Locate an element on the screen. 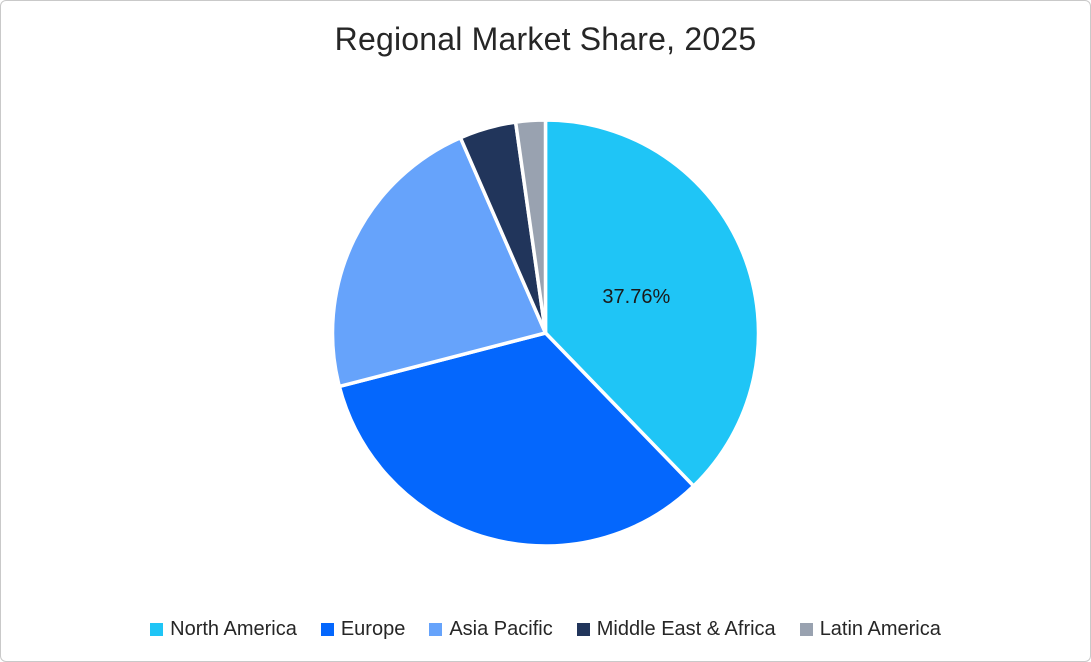  legend-marker-icon-middle-east-africa is located at coordinates (583, 629).